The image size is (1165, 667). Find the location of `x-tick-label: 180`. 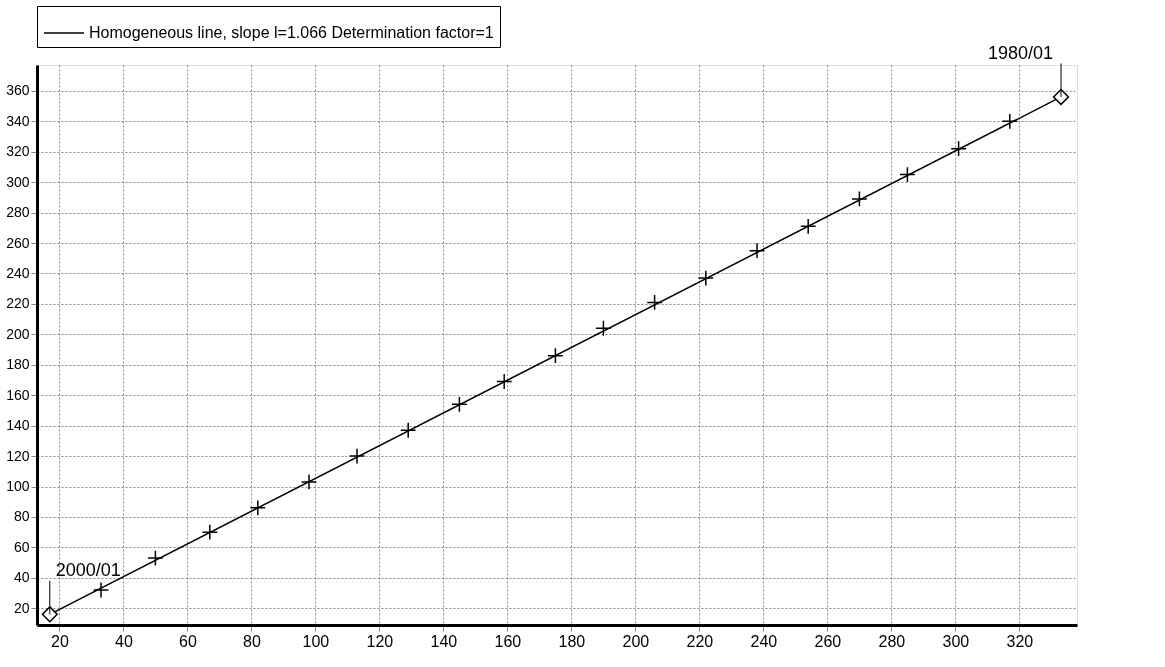

x-tick-label: 180 is located at coordinates (572, 641).